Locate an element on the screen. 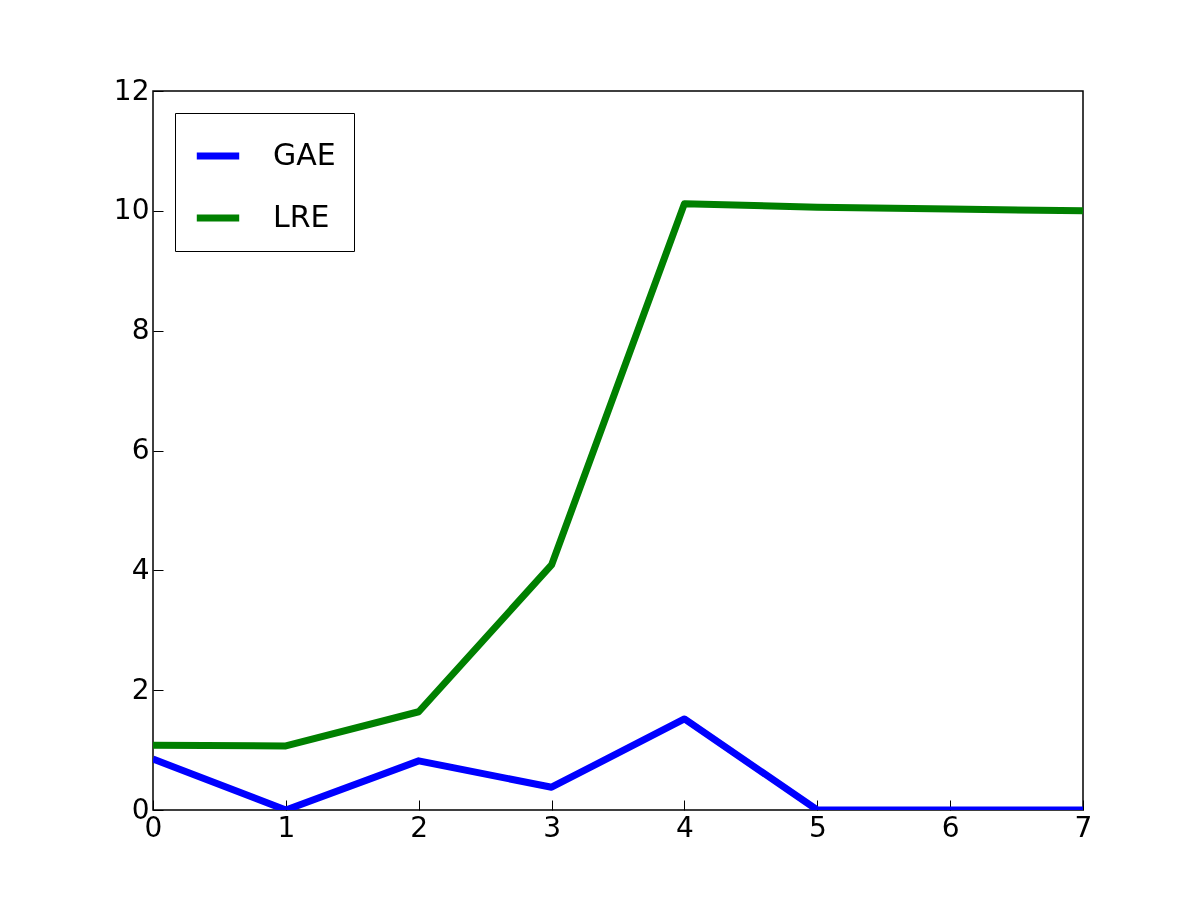 The width and height of the screenshot is (1200, 900). y-tick-label: 4 is located at coordinates (140, 569).